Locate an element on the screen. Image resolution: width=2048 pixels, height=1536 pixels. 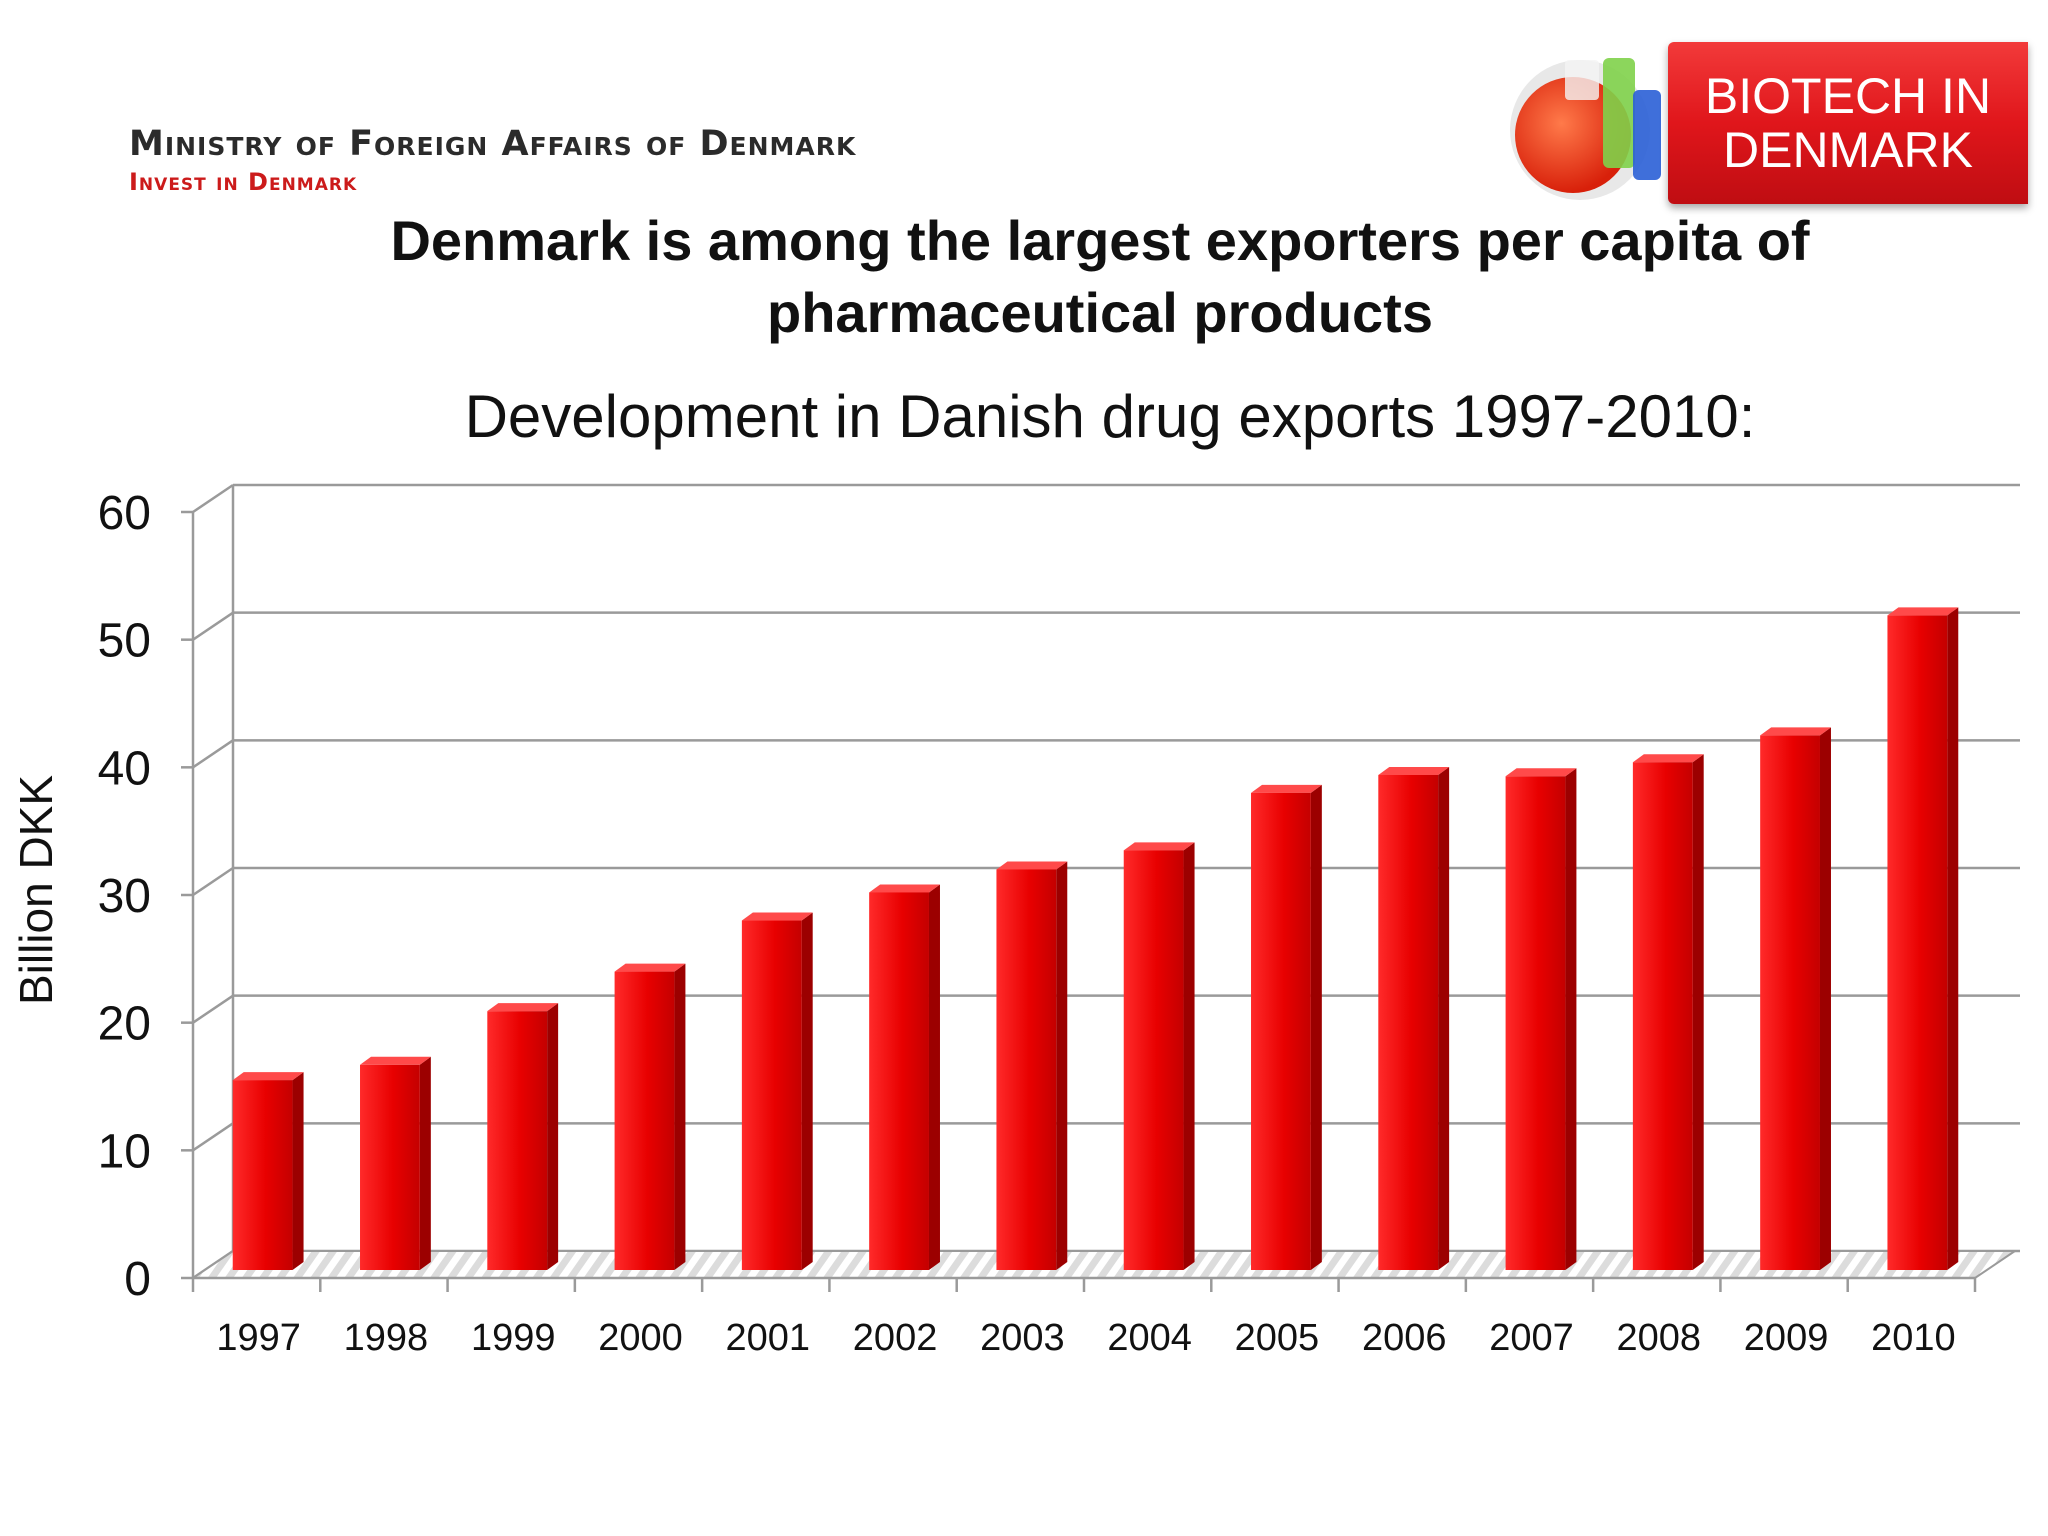
y-tick-label: 0 is located at coordinates (137, 1279).